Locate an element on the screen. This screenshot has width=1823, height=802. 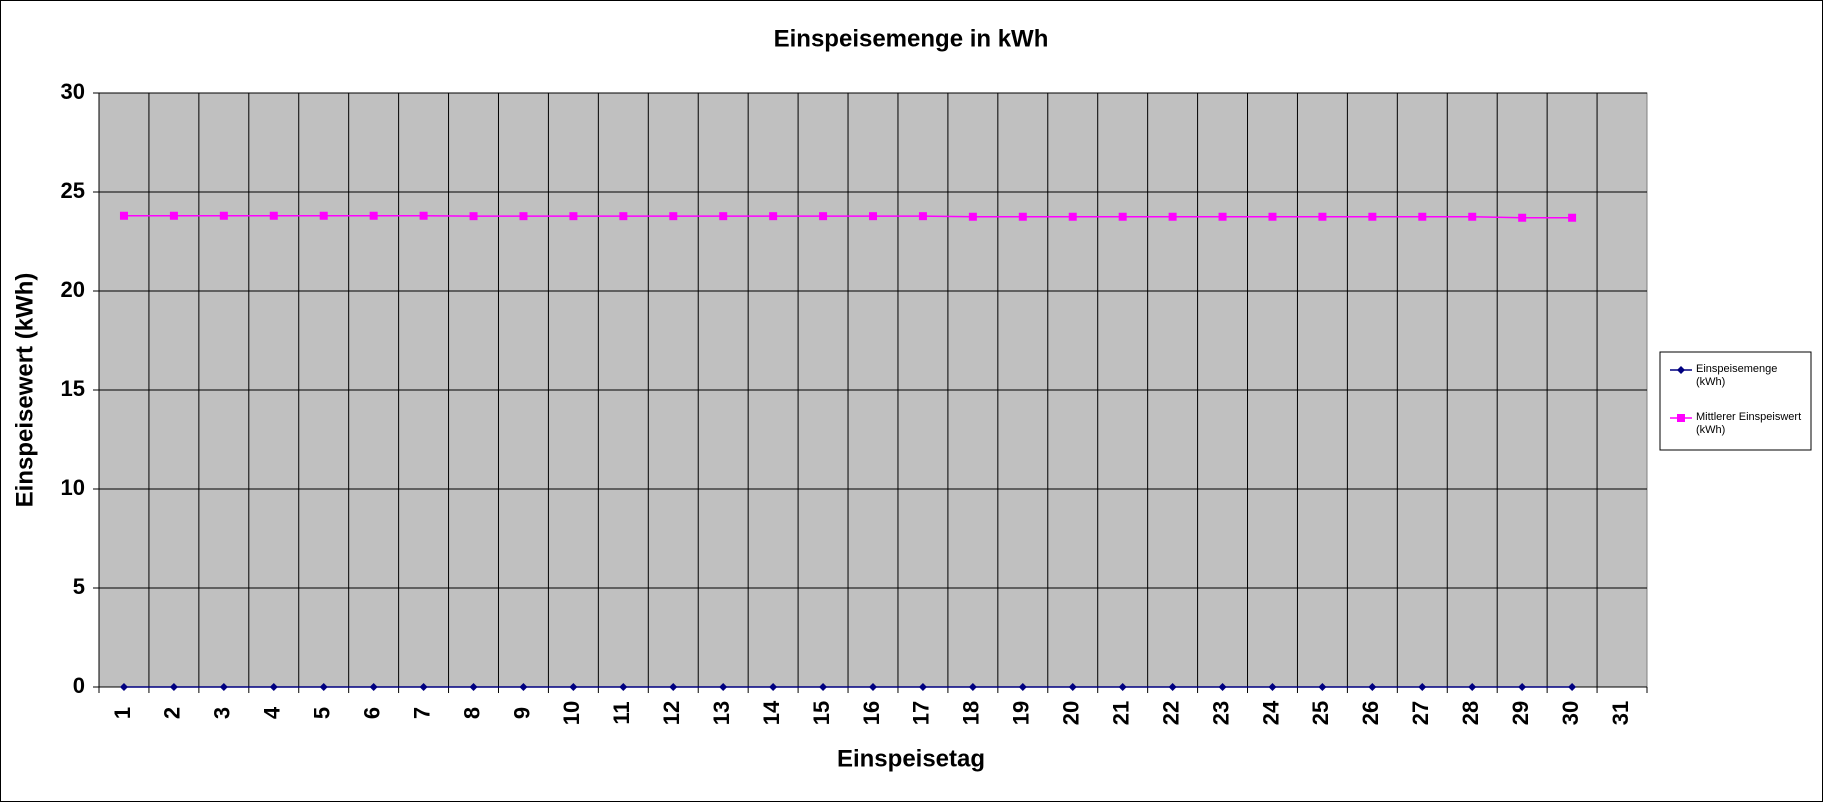
x-tick-label: 23 is located at coordinates (1220, 713).